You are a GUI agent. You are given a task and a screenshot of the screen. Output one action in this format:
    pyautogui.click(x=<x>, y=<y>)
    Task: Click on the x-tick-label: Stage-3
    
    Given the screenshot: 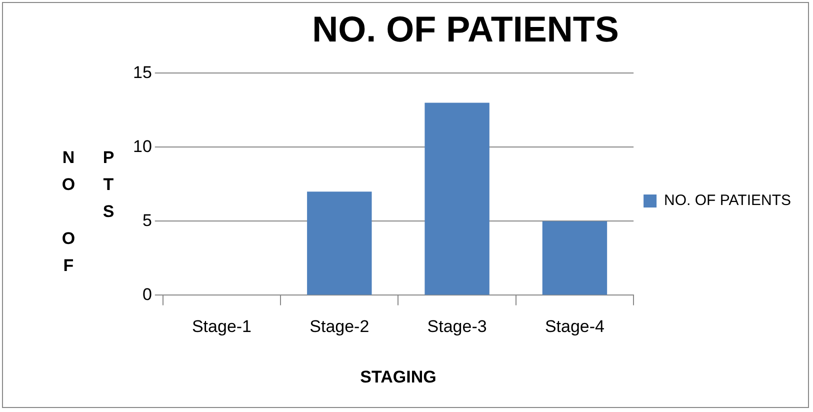 What is the action you would take?
    pyautogui.click(x=457, y=326)
    